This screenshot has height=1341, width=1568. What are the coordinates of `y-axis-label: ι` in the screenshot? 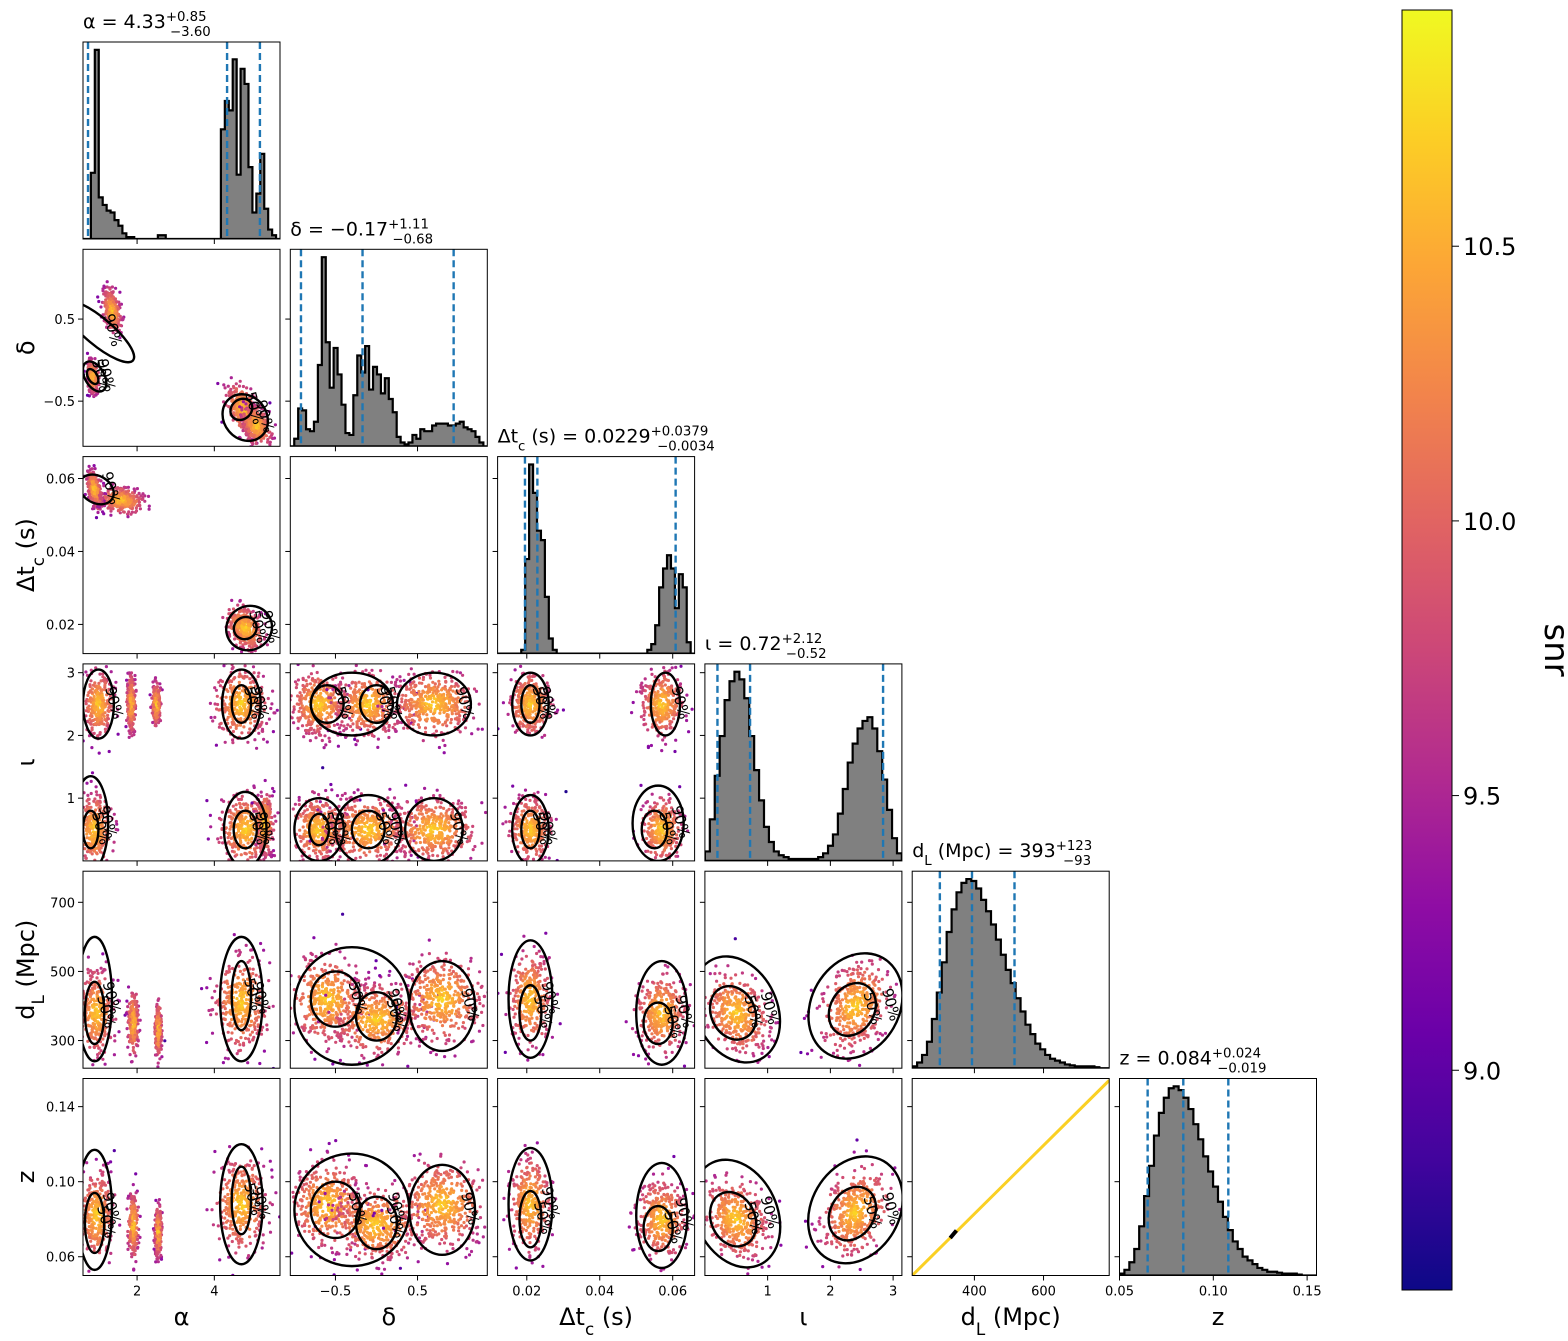 It's located at (26, 762).